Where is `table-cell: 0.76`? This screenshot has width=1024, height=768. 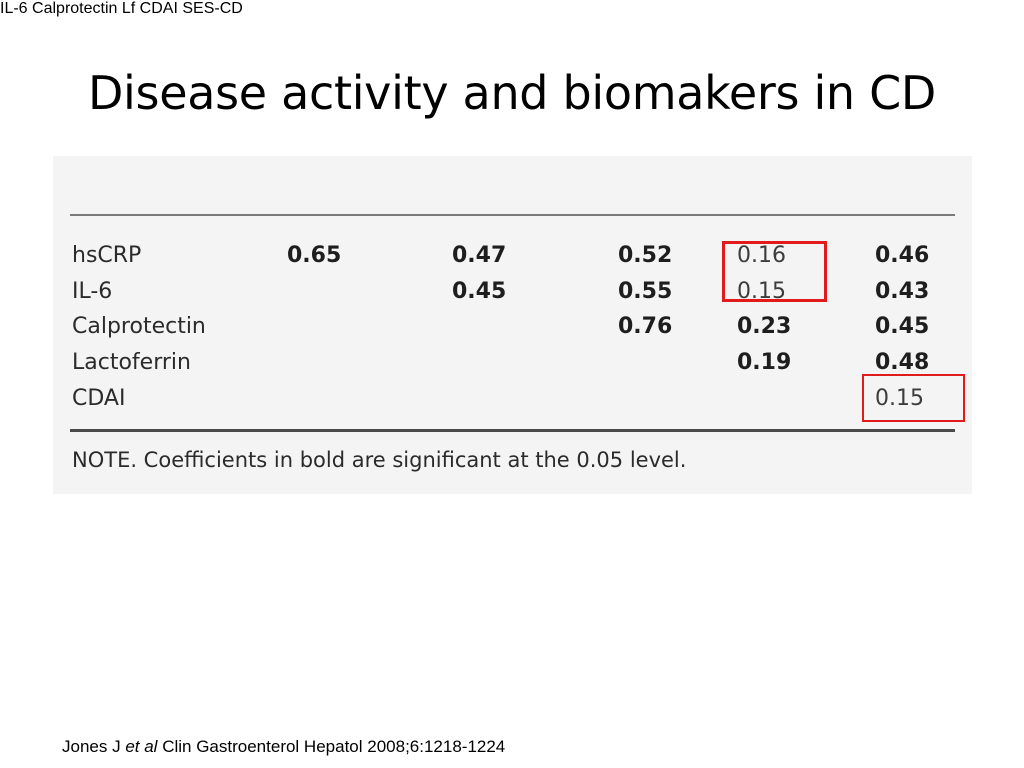
table-cell: 0.76 is located at coordinates (645, 326).